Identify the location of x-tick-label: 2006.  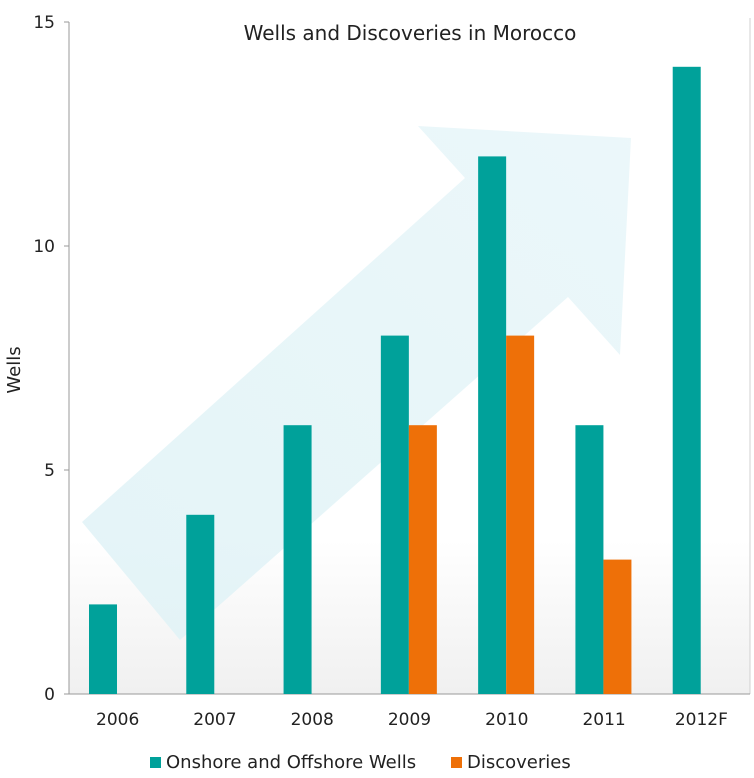
(117, 720).